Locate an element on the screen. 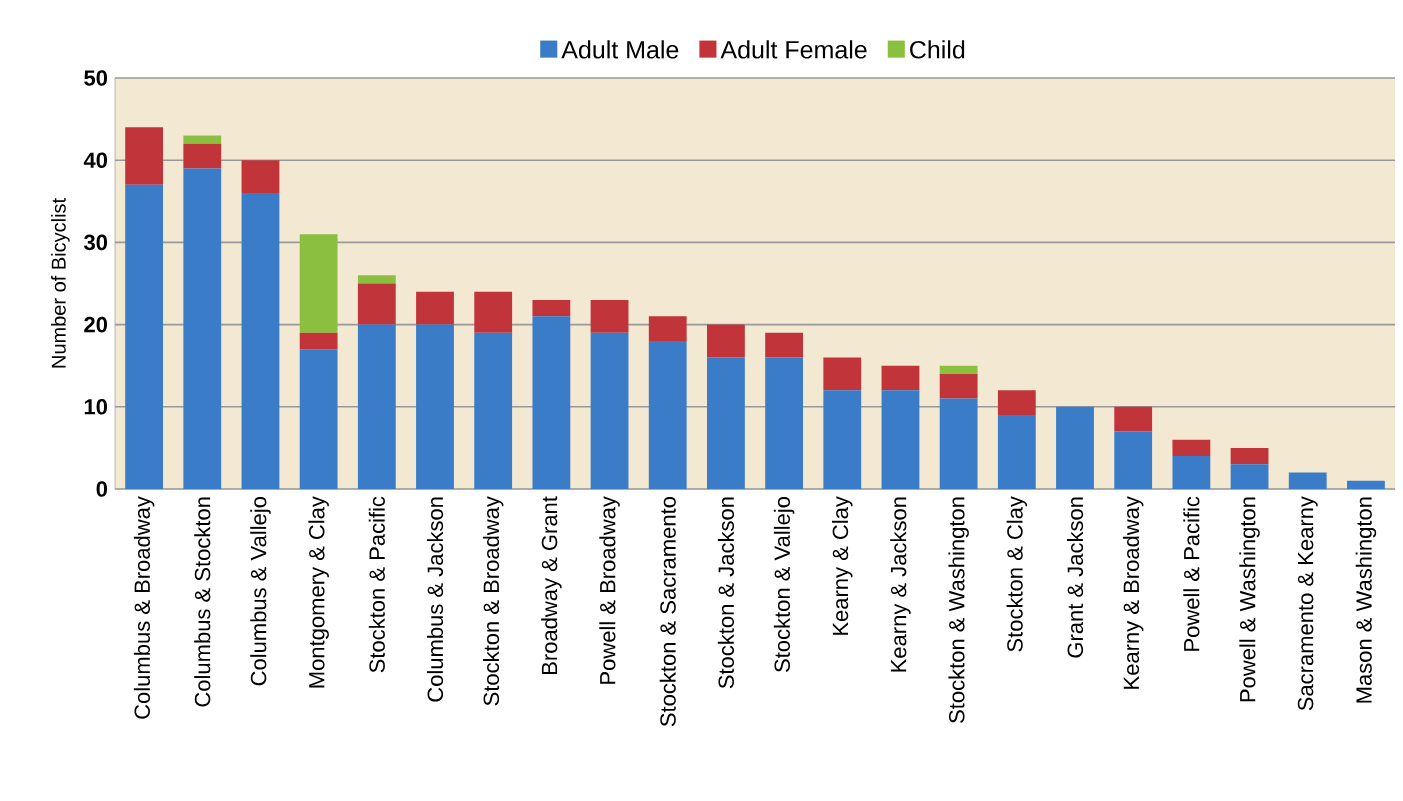  y-tick-label: 10 is located at coordinates (96, 407).